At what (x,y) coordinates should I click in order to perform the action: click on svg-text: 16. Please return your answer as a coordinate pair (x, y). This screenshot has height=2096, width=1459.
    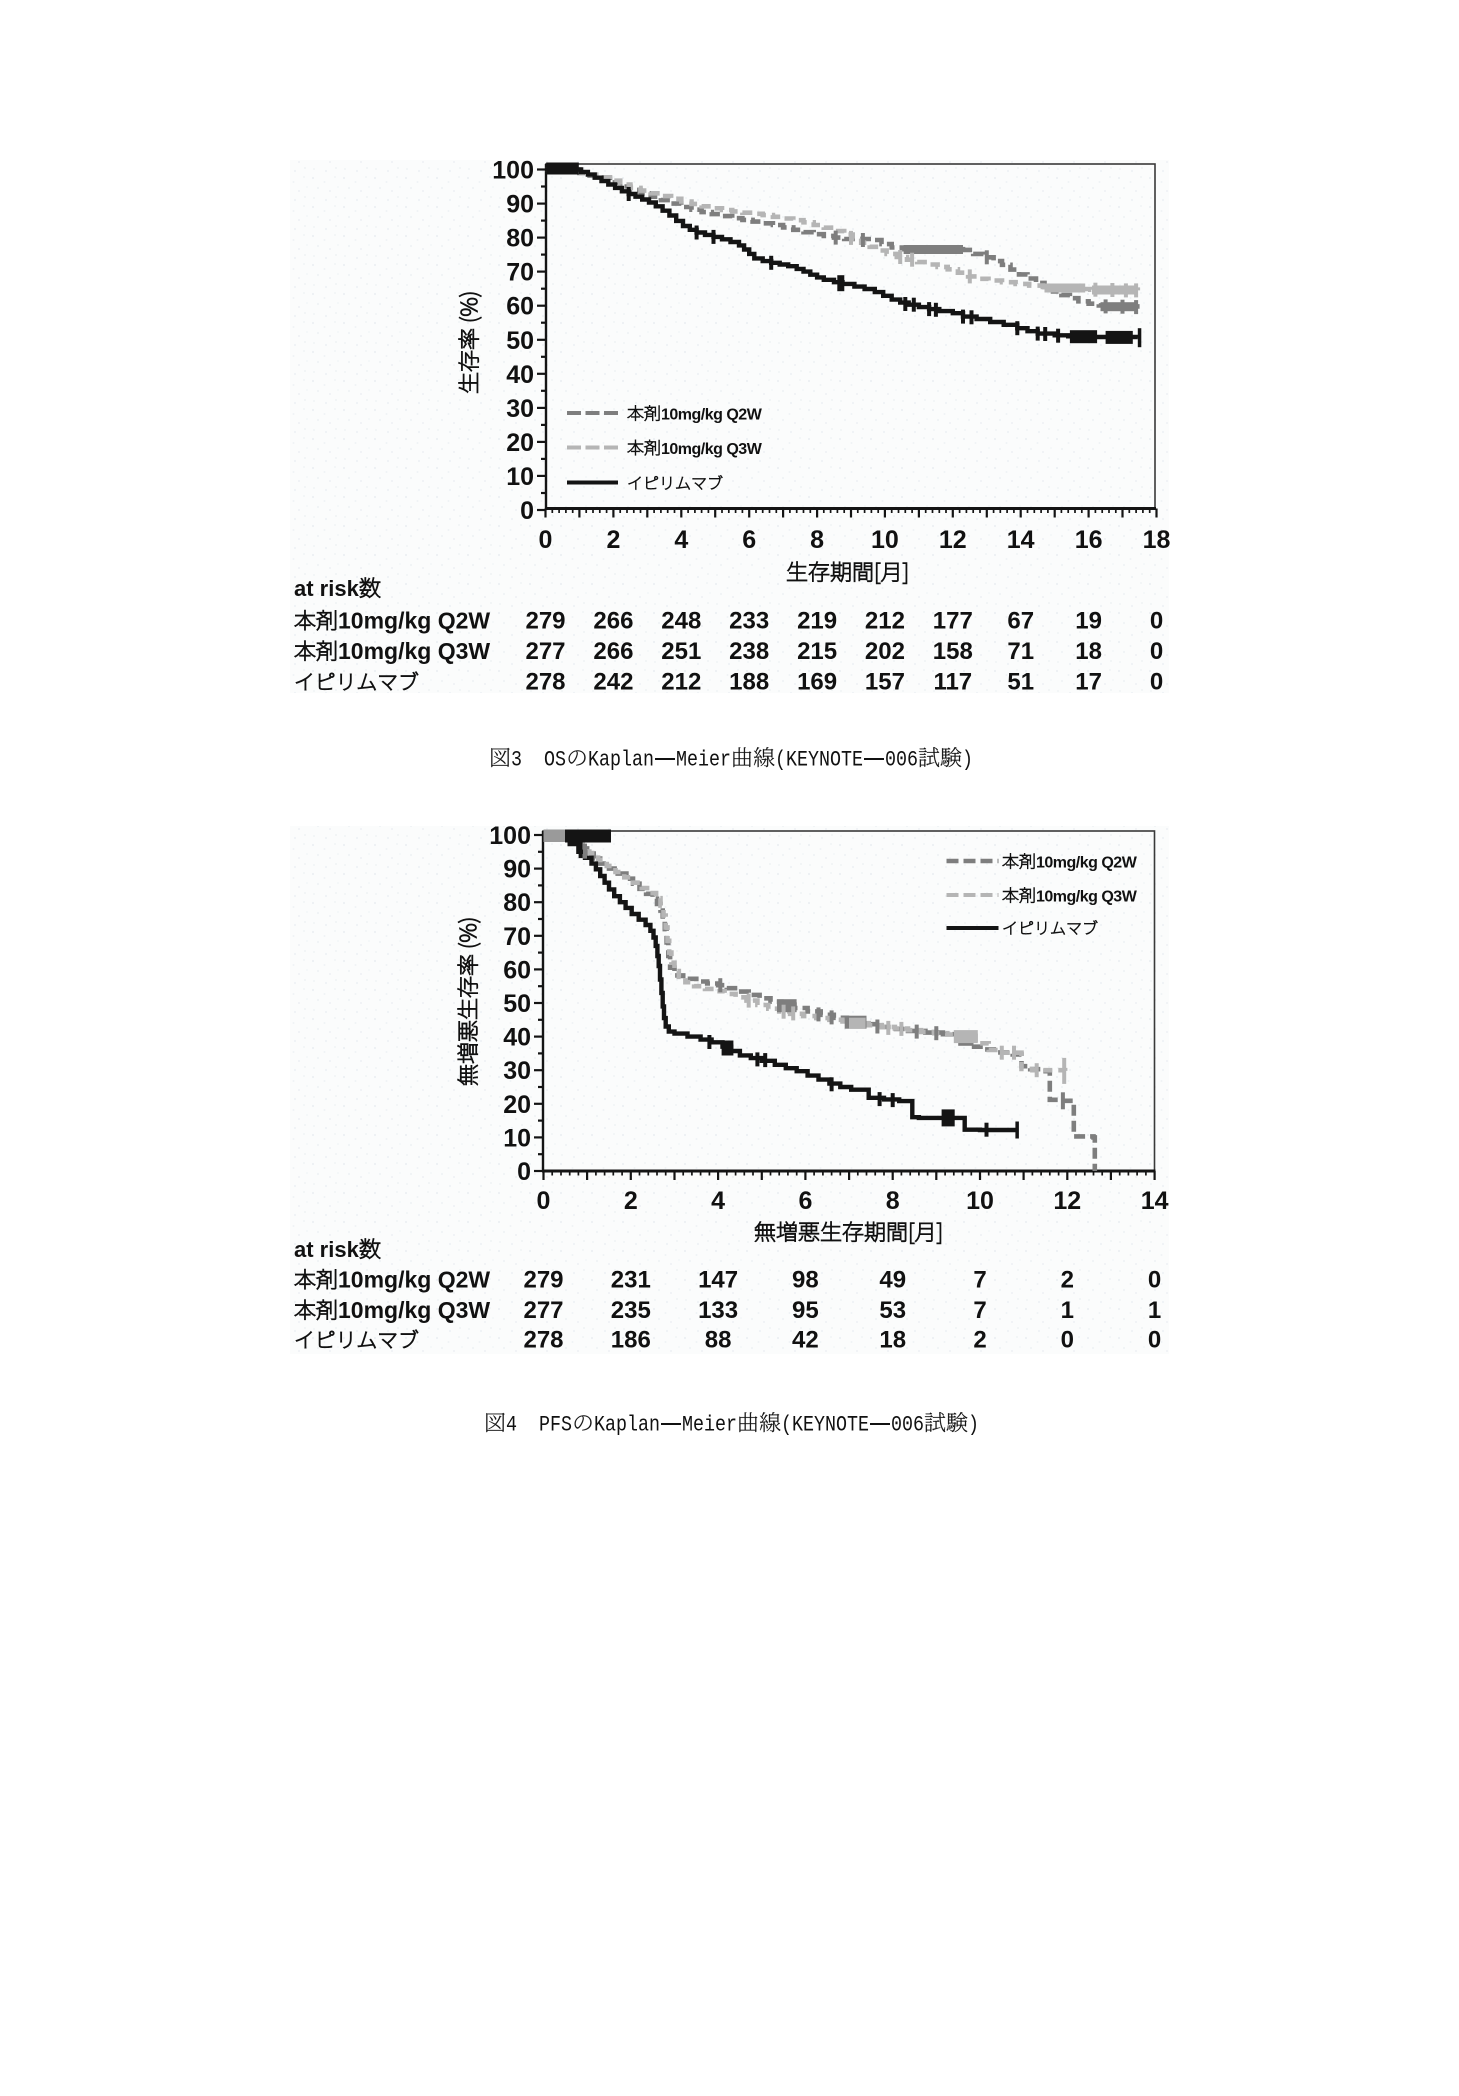
    Looking at the image, I should click on (1089, 540).